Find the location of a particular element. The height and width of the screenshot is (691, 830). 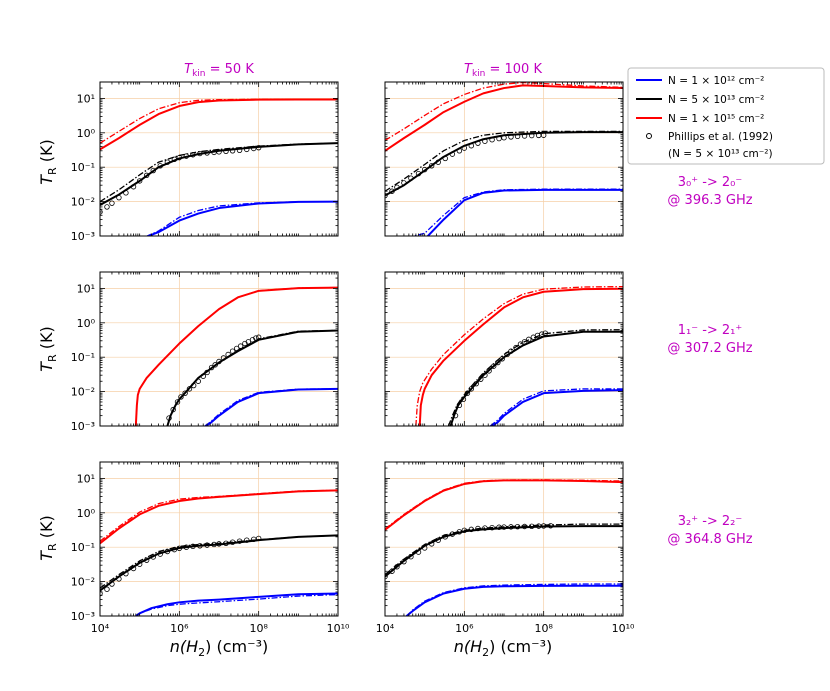

legend-box is located at coordinates (726, 116).